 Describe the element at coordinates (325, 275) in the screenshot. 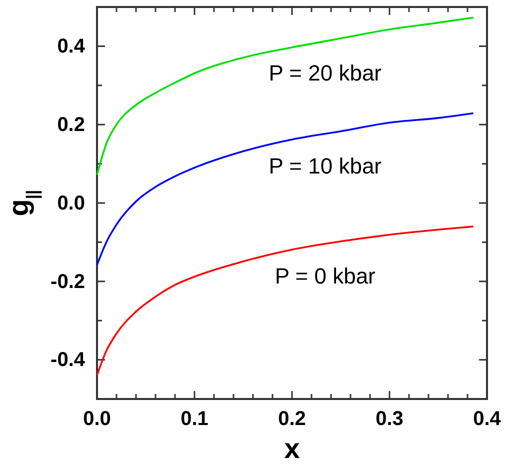

I see `series-label: P = 0 kbar` at that location.